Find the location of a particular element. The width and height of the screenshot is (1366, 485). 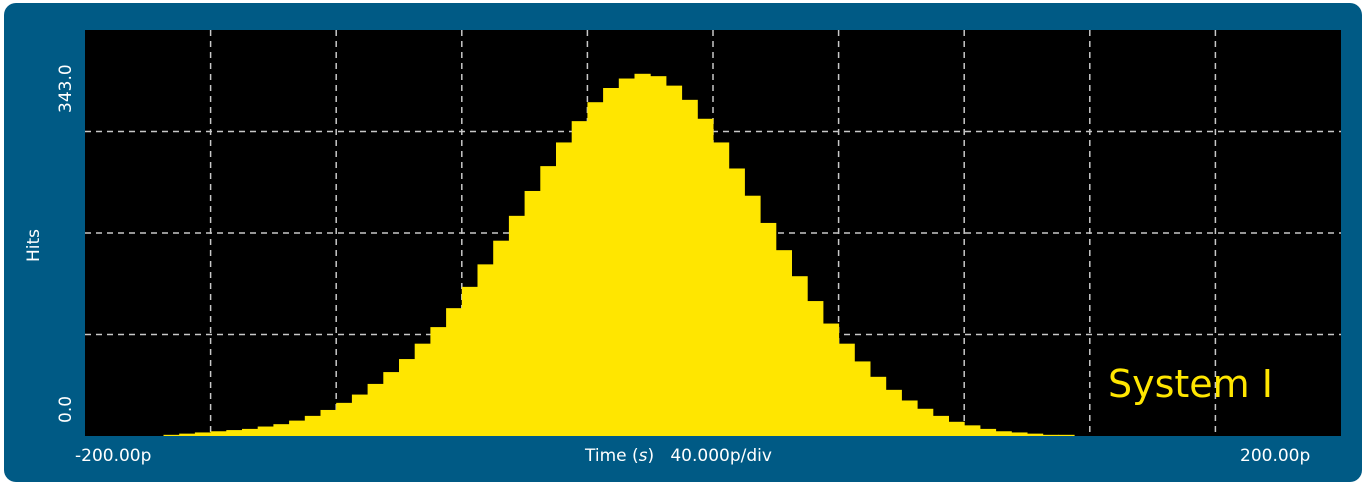

x-axis-label: Time (s) 40.000p/div is located at coordinates (678, 456).